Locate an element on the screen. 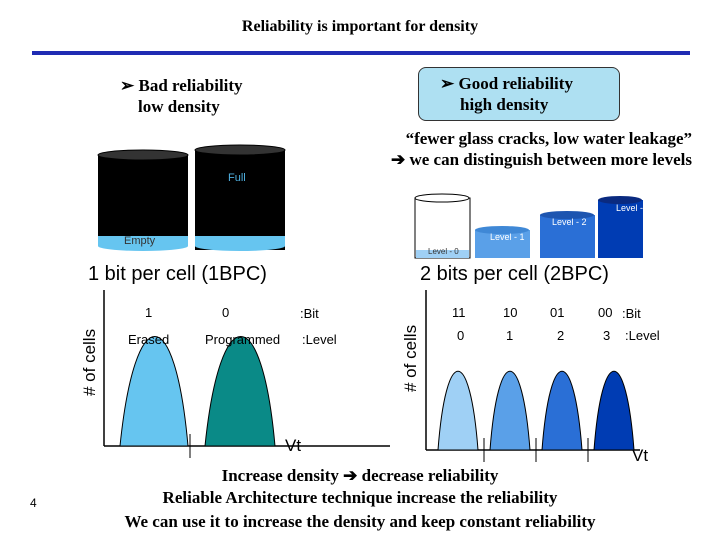 The width and height of the screenshot is (720, 540). level1-distribution is located at coordinates (510, 410).